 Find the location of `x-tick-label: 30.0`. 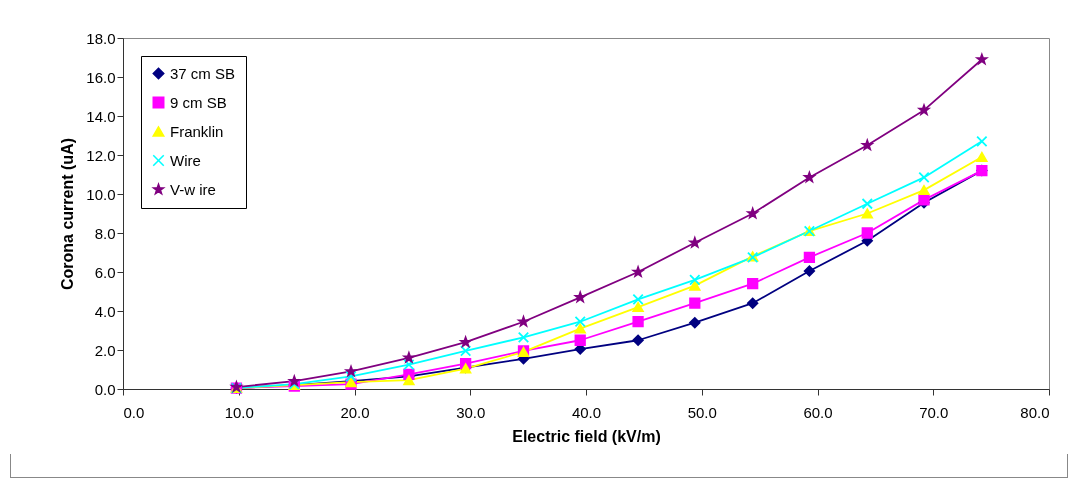

x-tick-label: 30.0 is located at coordinates (471, 412).